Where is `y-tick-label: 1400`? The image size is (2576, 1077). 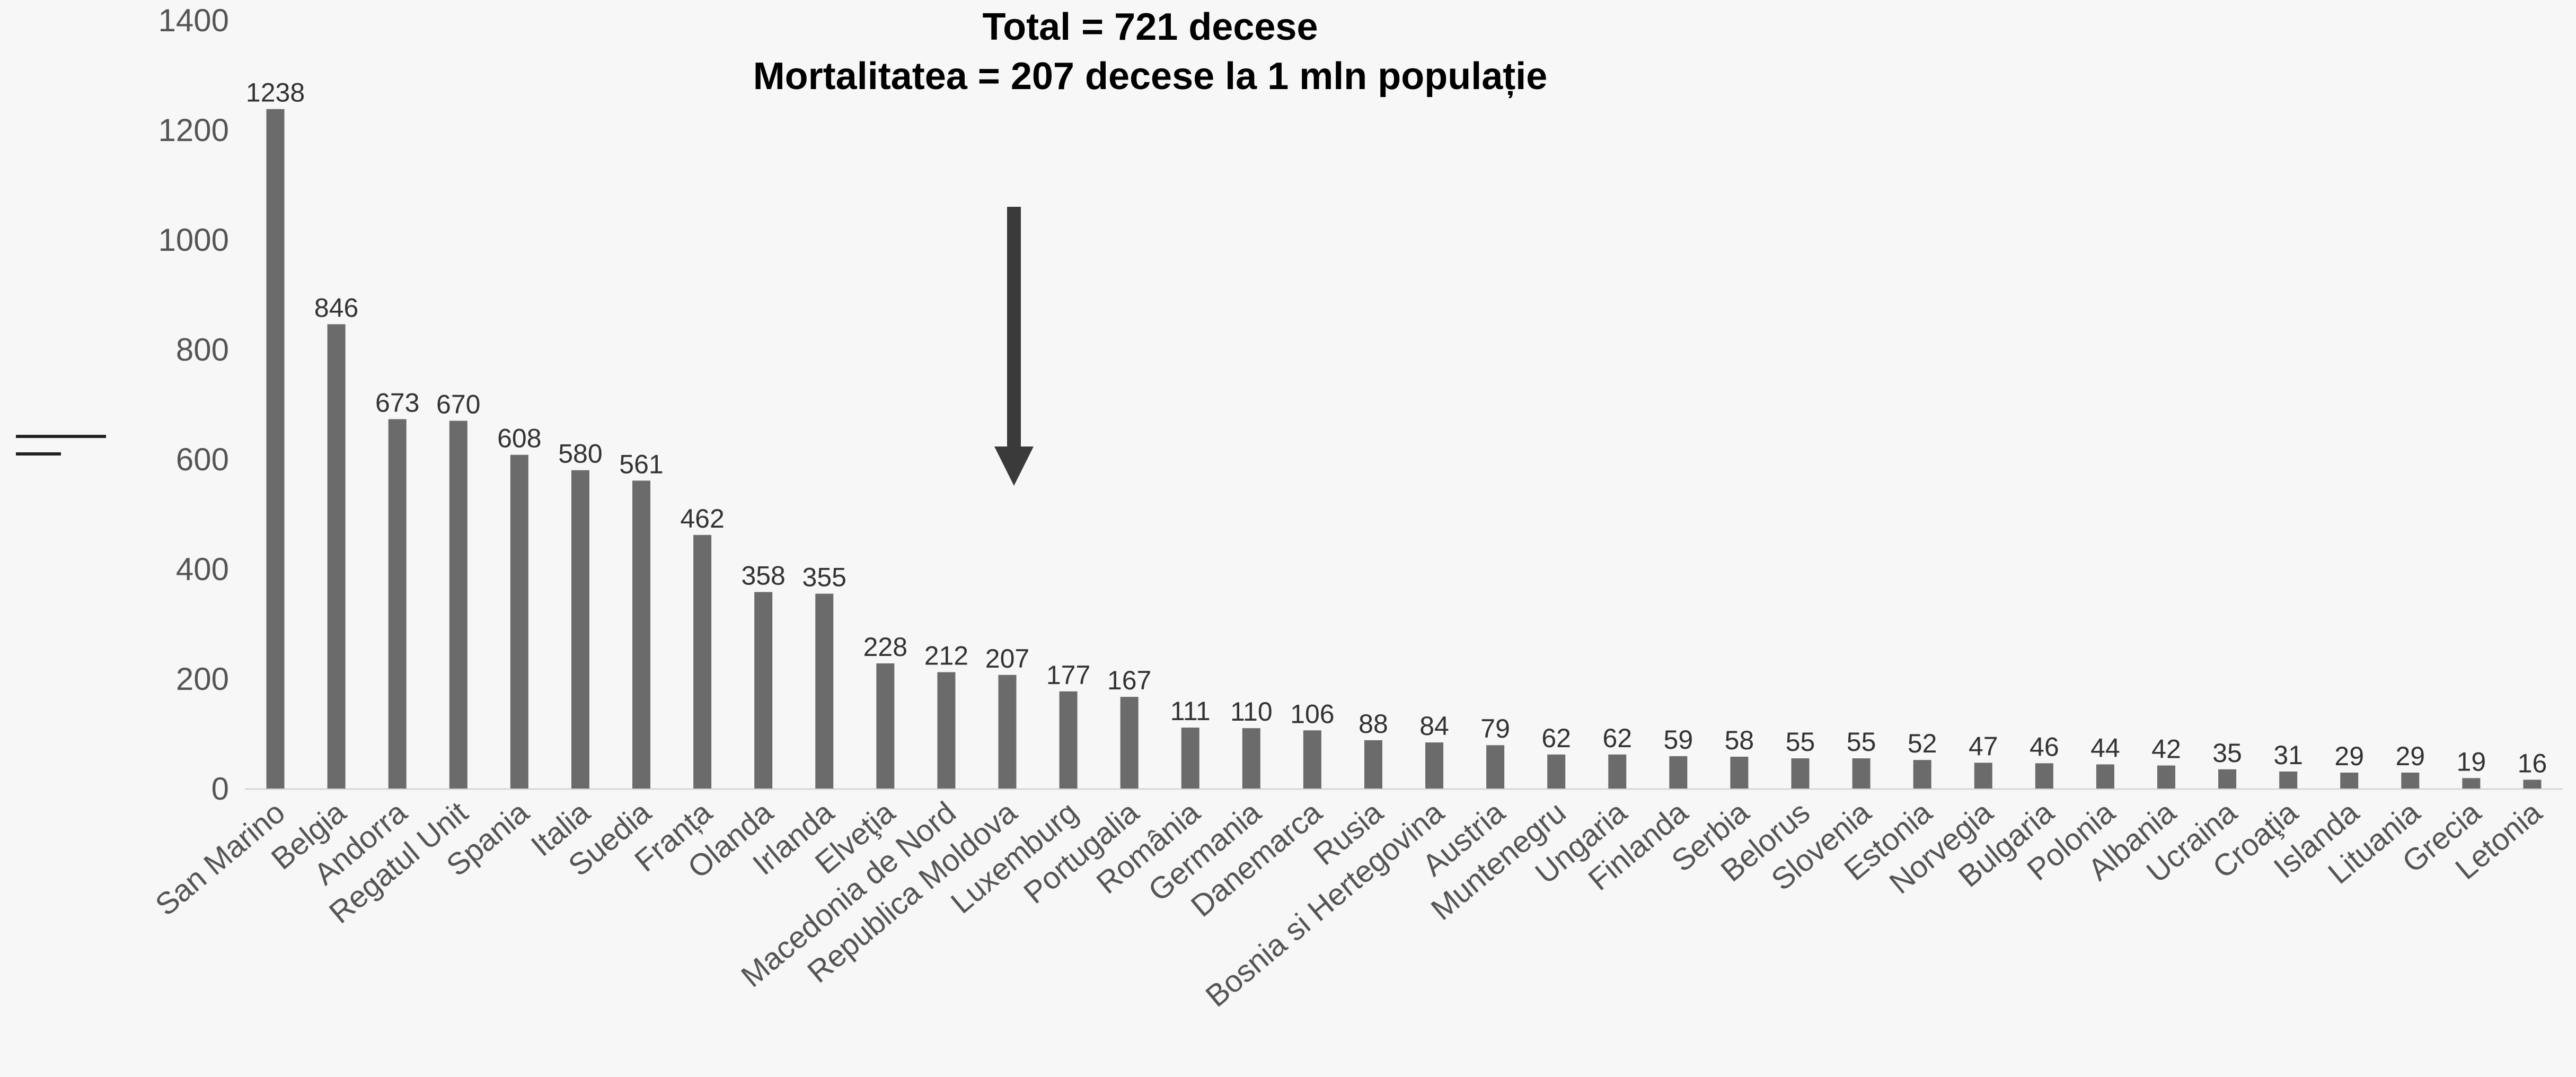 y-tick-label: 1400 is located at coordinates (193, 20).